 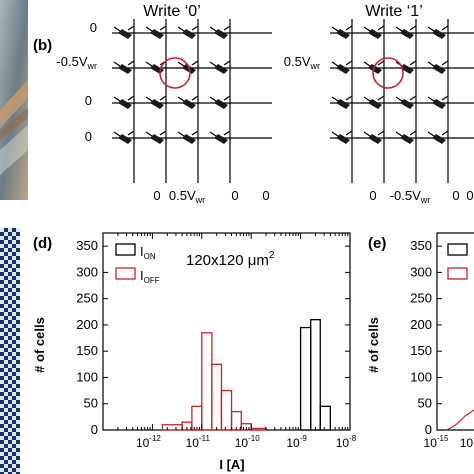 I want to click on row1-voltage-write1: 0.5Vwr, so click(x=302, y=62).